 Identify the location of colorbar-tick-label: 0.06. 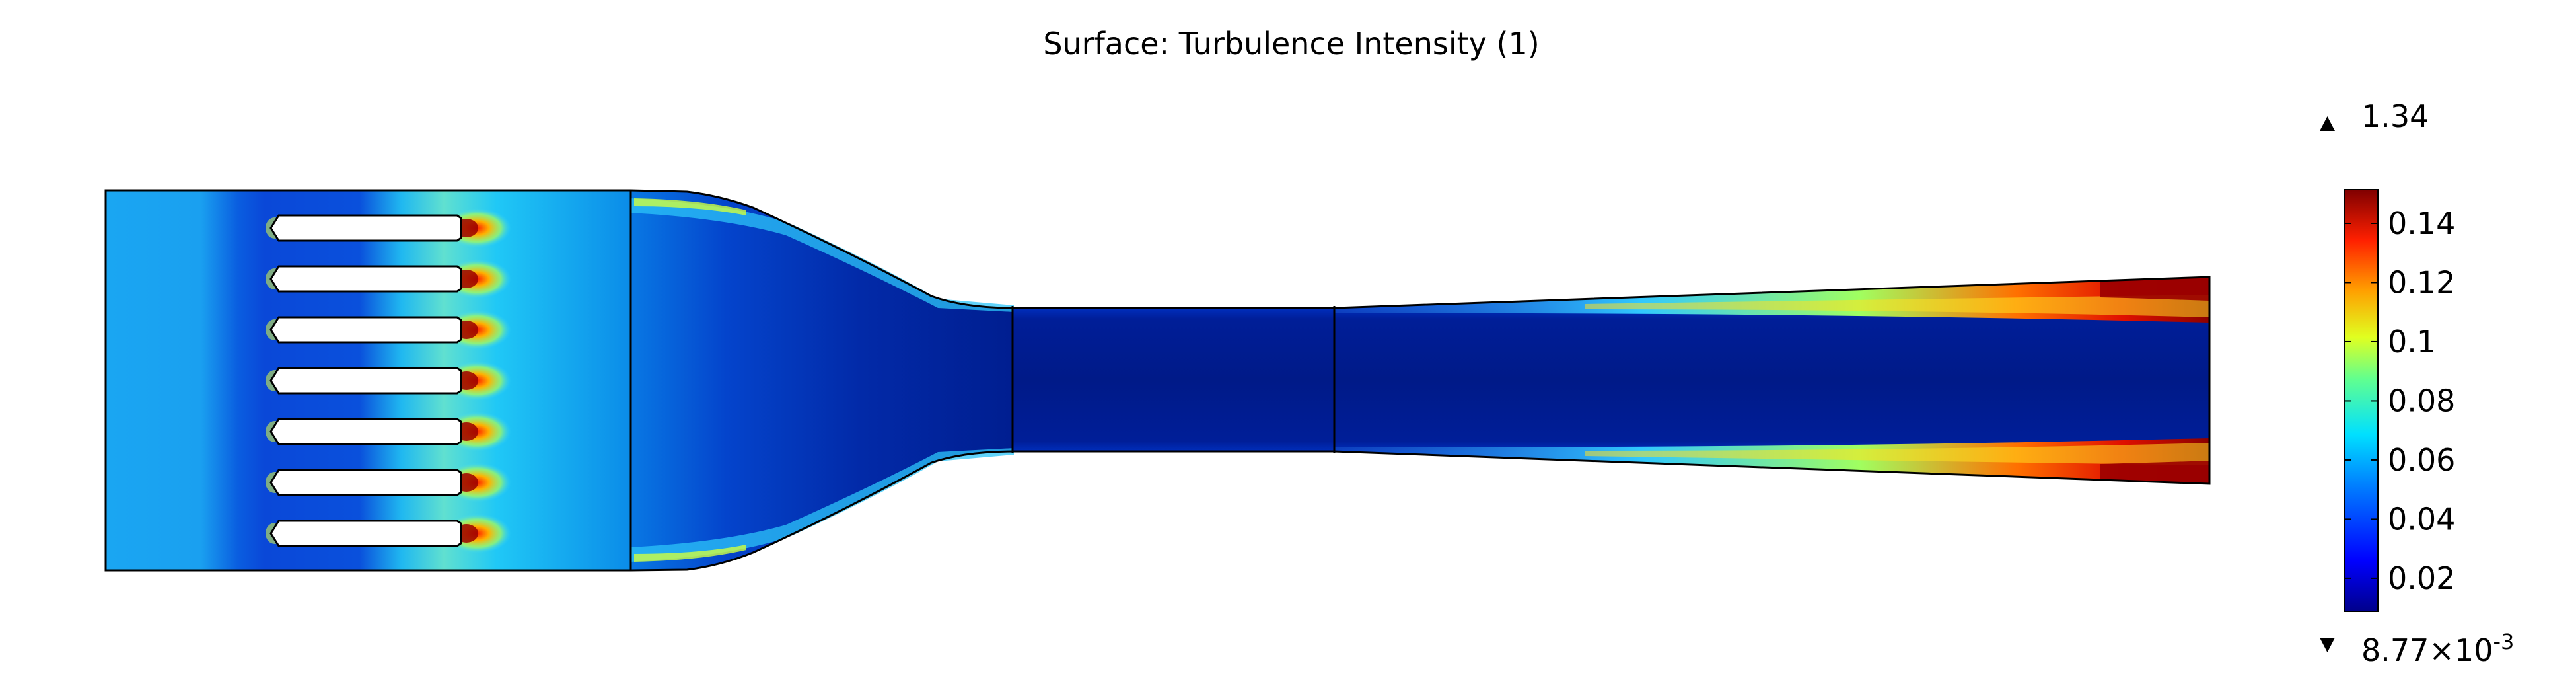
(2421, 460).